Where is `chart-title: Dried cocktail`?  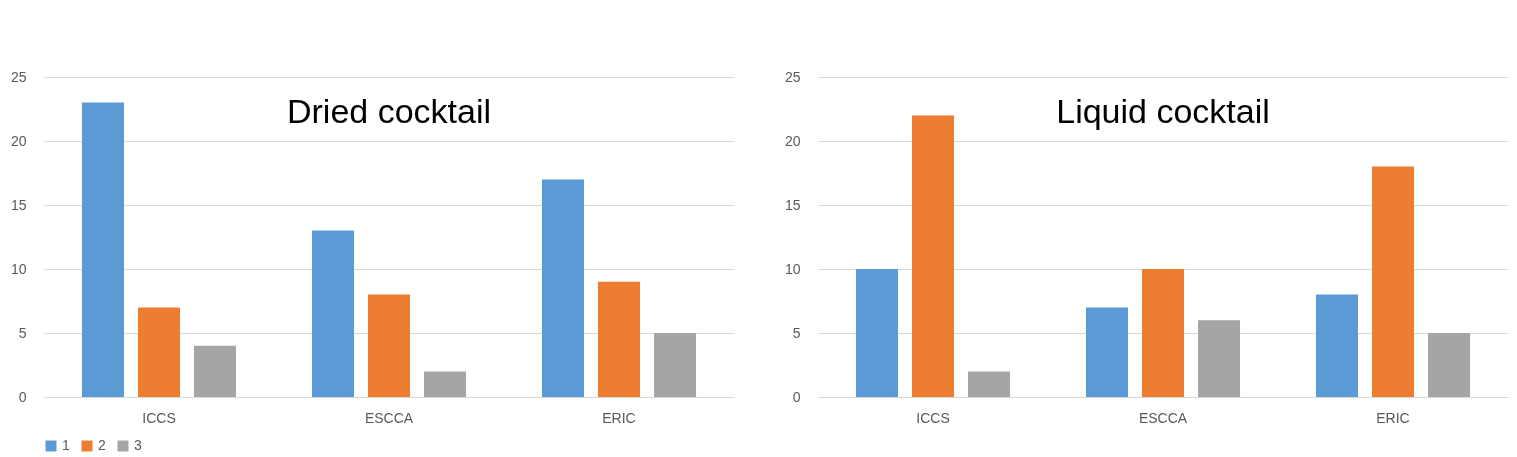
chart-title: Dried cocktail is located at coordinates (389, 111).